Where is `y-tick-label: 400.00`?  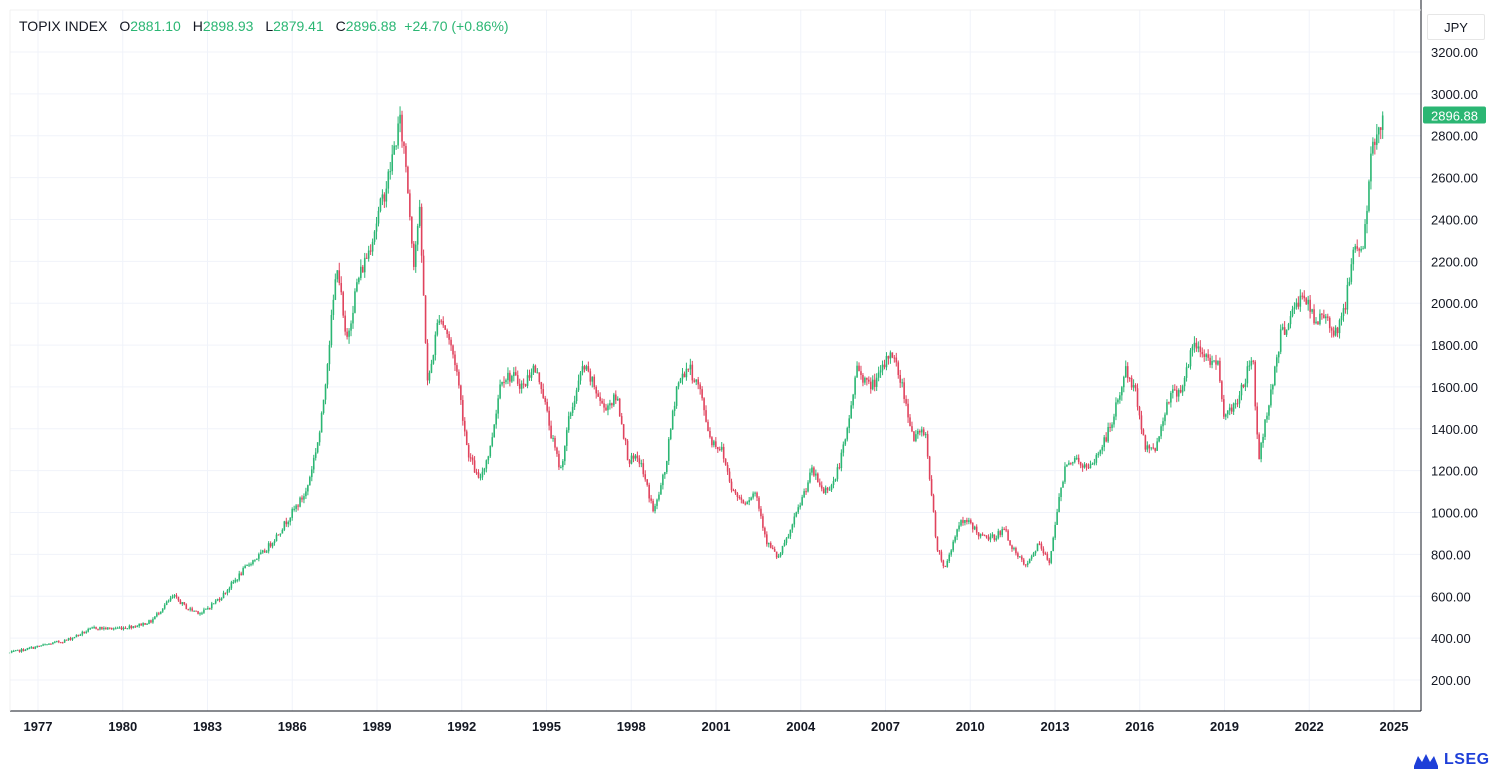
y-tick-label: 400.00 is located at coordinates (1451, 638).